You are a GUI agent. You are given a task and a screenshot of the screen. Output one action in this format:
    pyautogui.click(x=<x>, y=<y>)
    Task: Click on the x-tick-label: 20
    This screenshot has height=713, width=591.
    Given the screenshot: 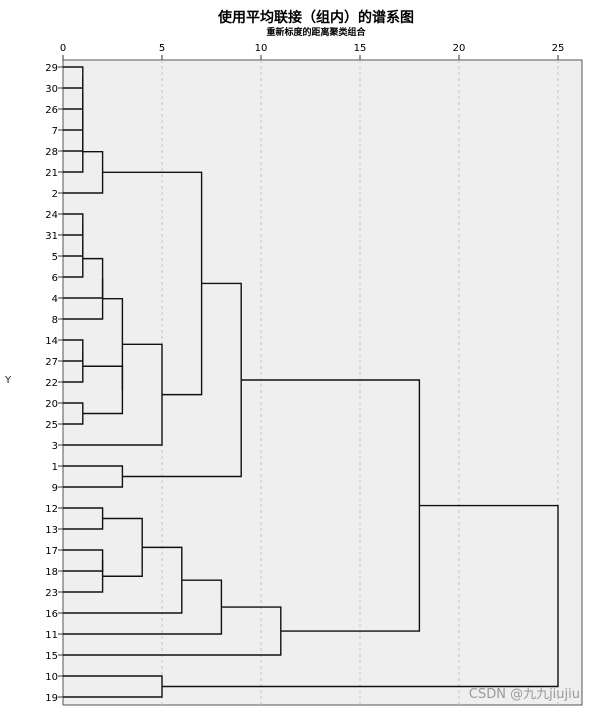 What is the action you would take?
    pyautogui.click(x=459, y=48)
    